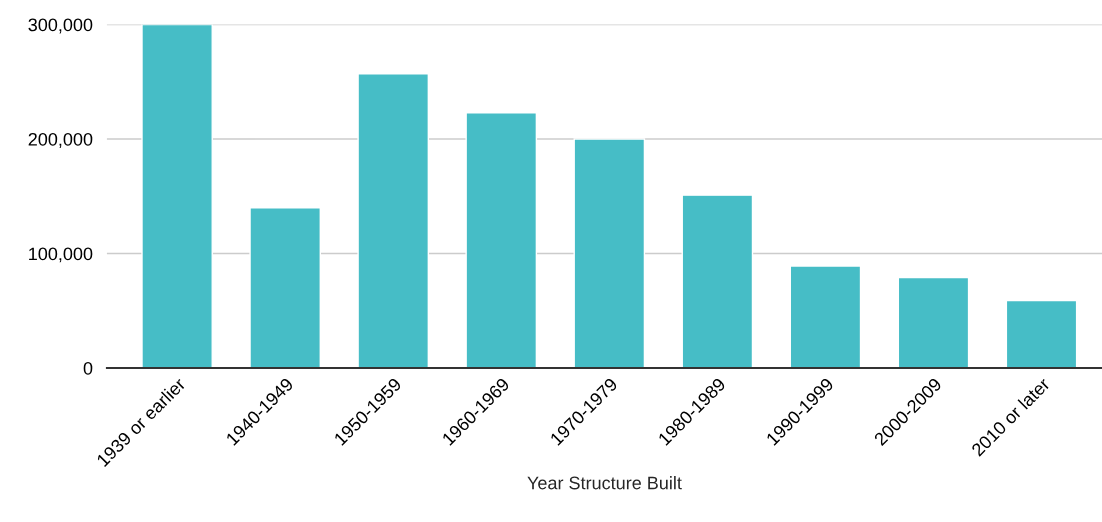 The height and width of the screenshot is (522, 1102). What do you see at coordinates (61, 255) in the screenshot?
I see `y-tick-label: 100,000` at bounding box center [61, 255].